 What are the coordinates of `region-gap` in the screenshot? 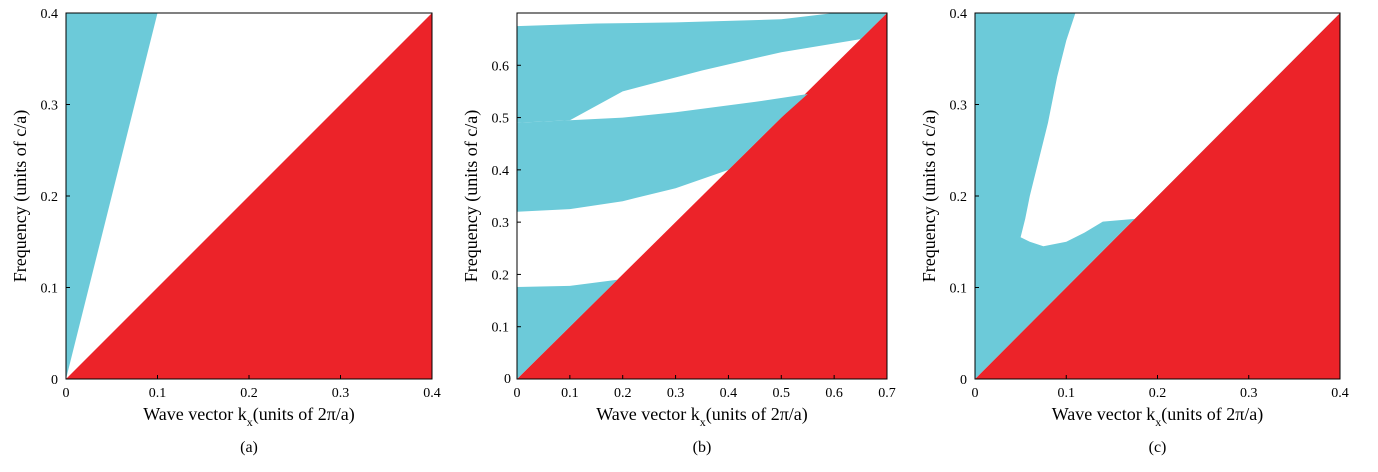 It's located at (1180, 130).